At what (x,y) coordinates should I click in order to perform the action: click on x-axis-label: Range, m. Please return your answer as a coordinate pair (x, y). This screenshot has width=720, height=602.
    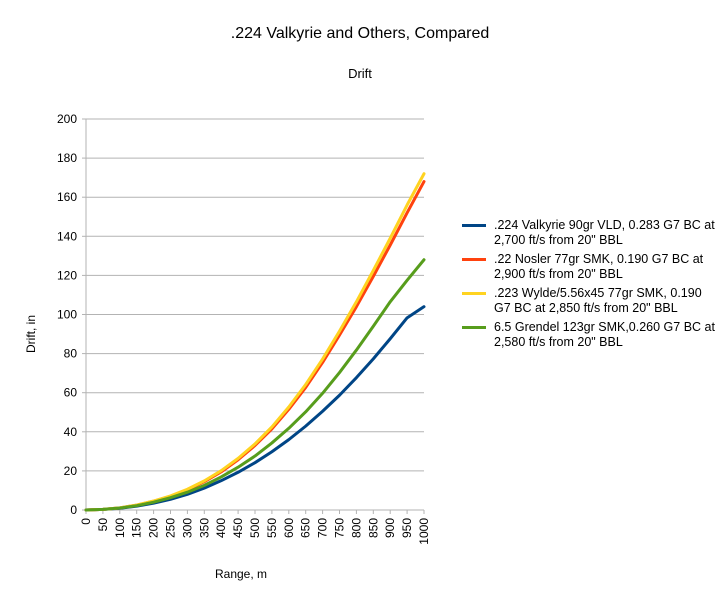
    Looking at the image, I should click on (241, 574).